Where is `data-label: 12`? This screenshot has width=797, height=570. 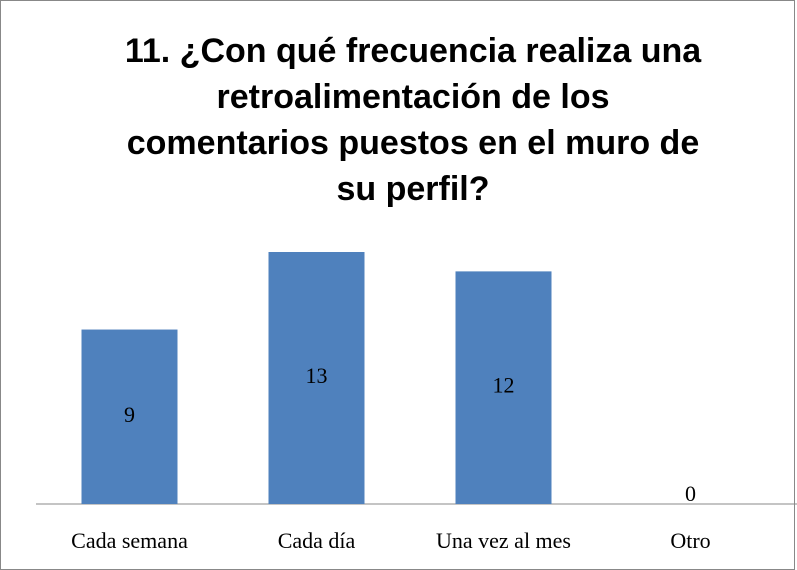
data-label: 12 is located at coordinates (504, 385).